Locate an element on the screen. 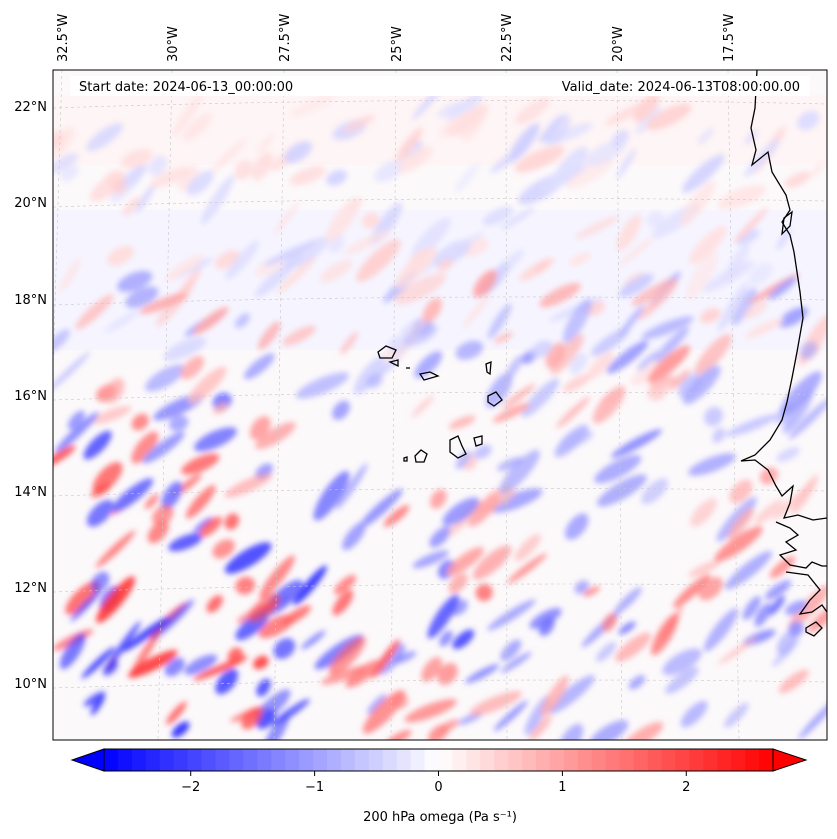  lon-label: 27.5°W is located at coordinates (285, 38).